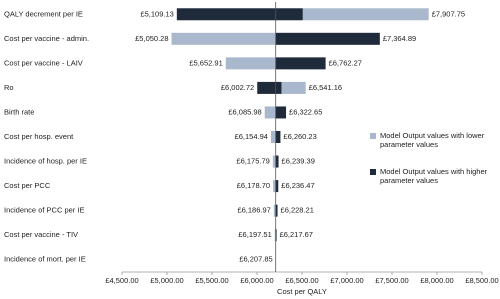  What do you see at coordinates (9, 87) in the screenshot?
I see `category-label: Ro` at bounding box center [9, 87].